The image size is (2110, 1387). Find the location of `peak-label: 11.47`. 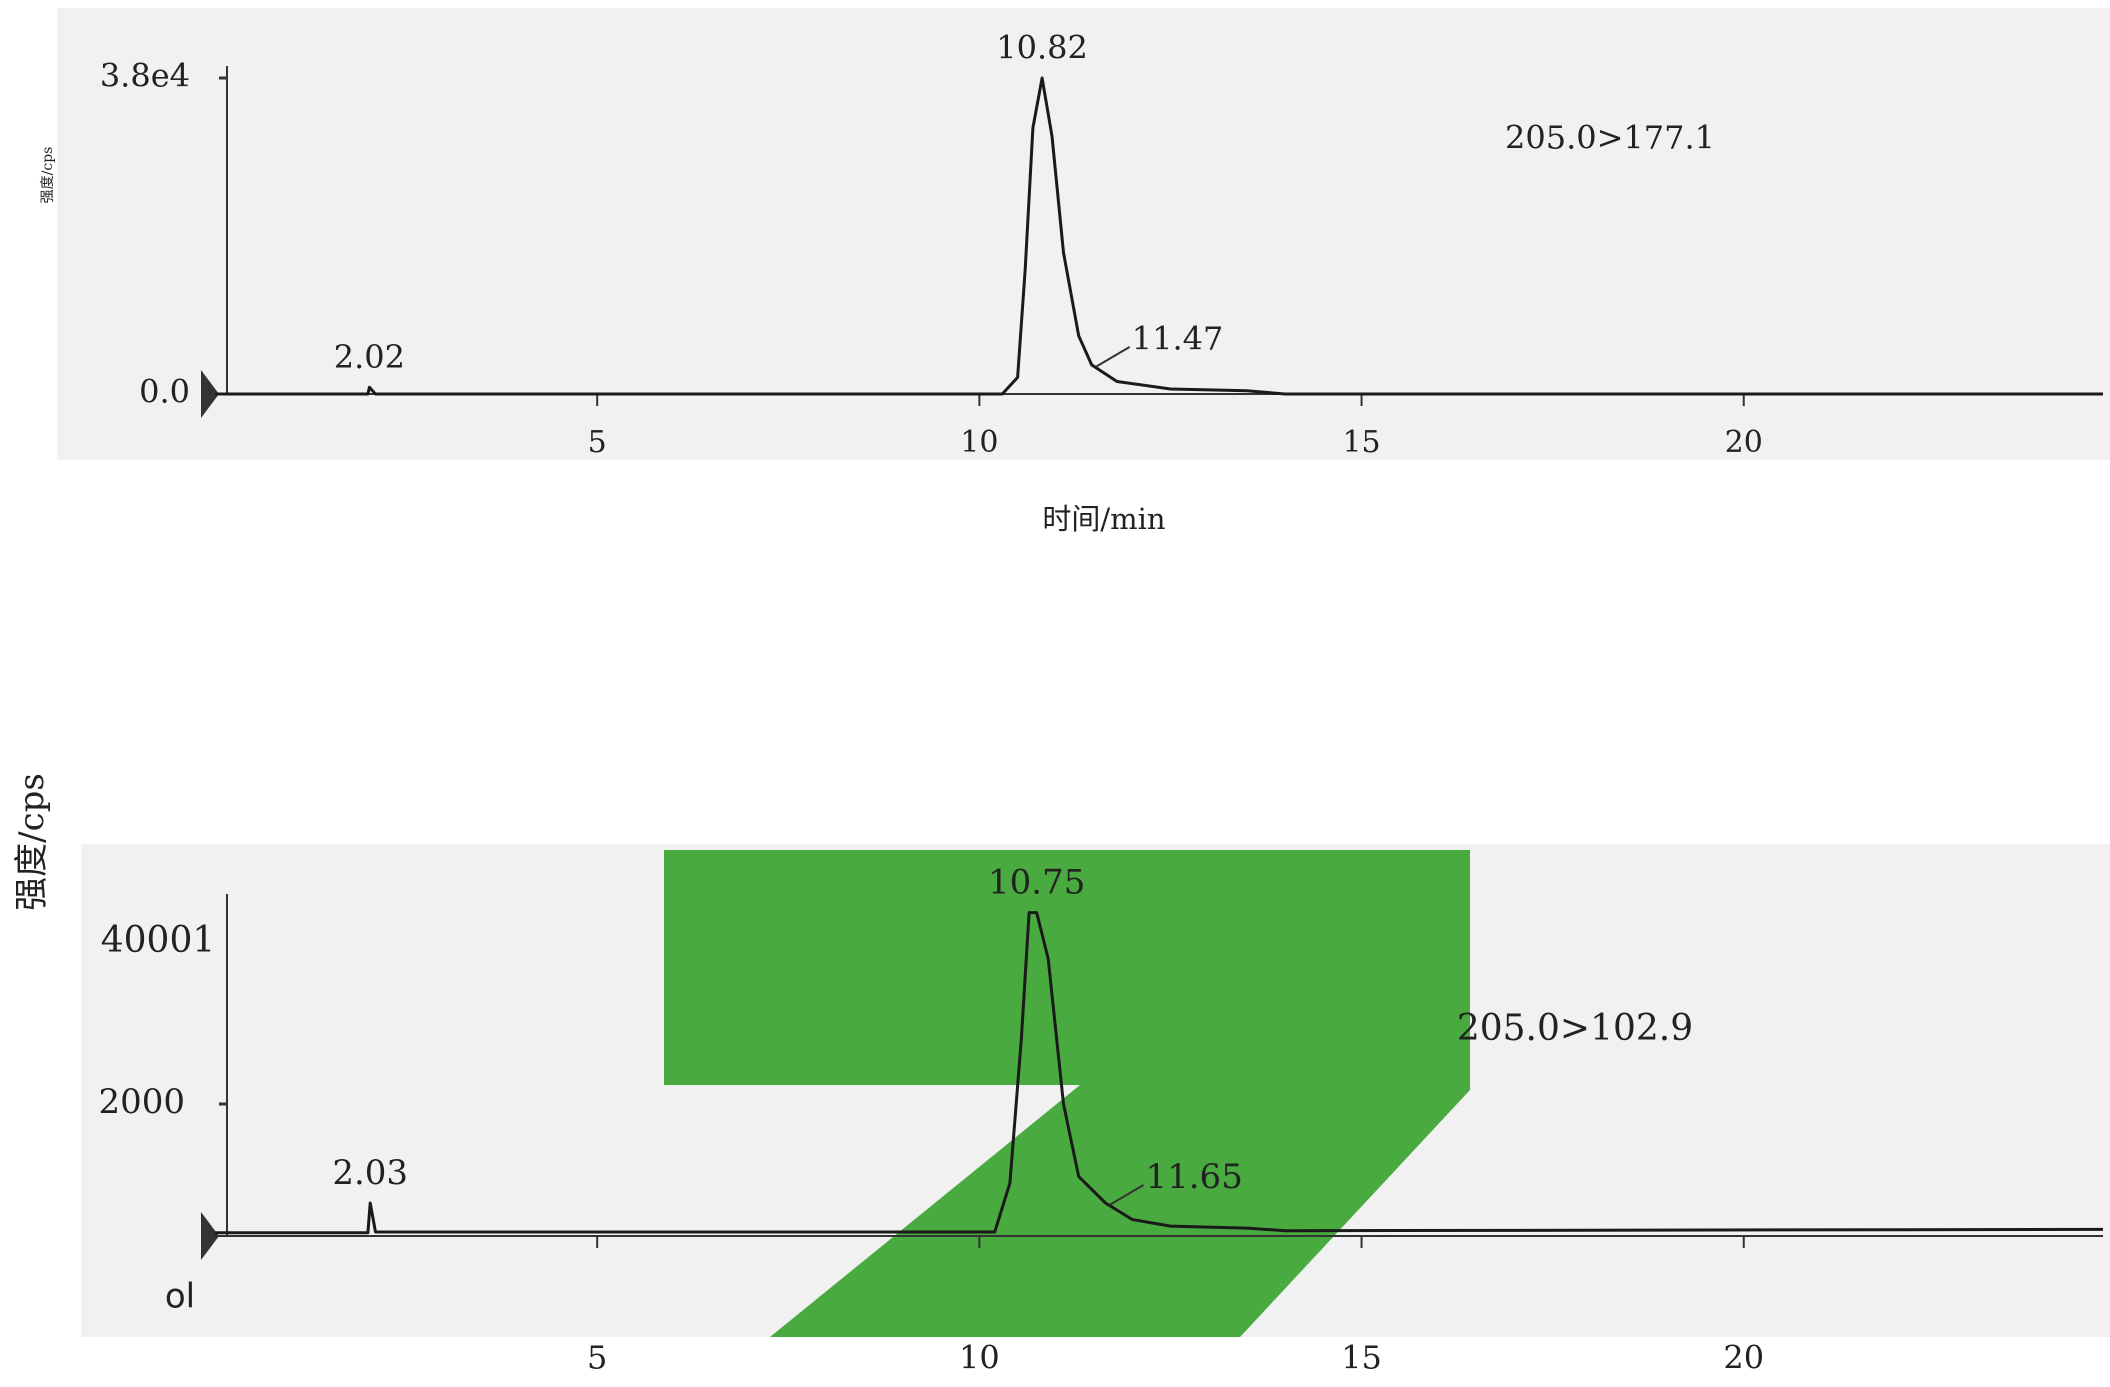

peak-label: 11.47 is located at coordinates (1178, 338).